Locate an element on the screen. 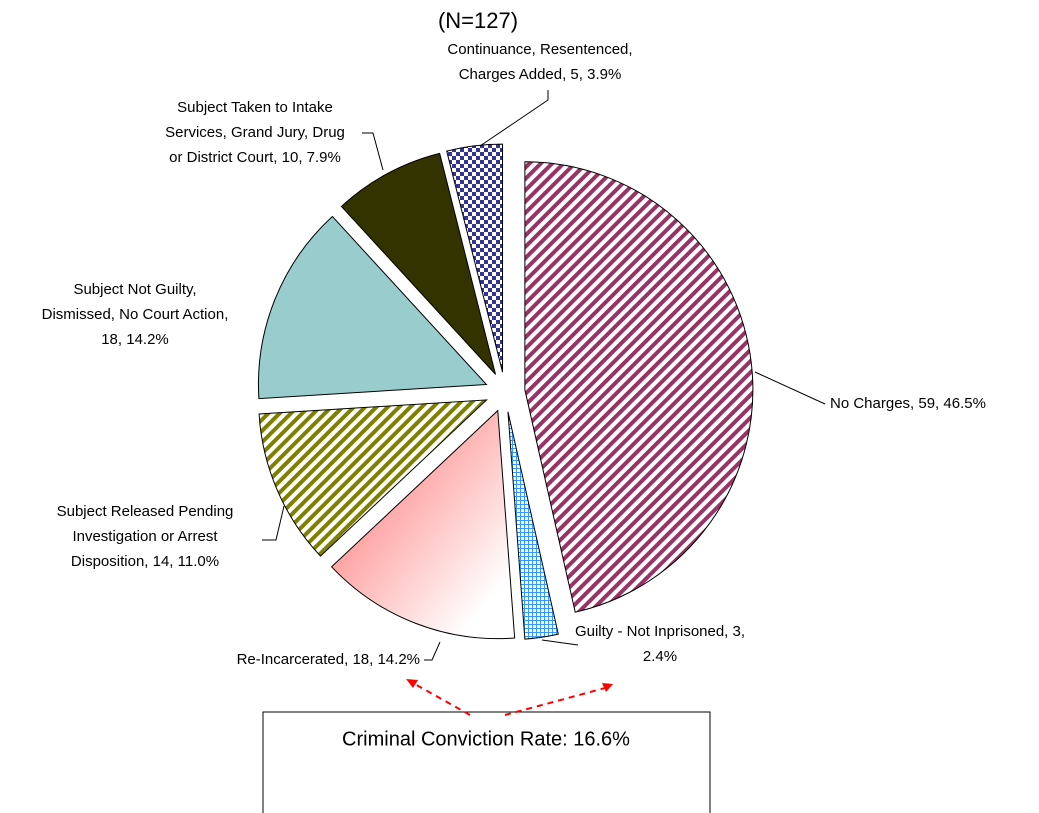 This screenshot has width=1039, height=813. annotation-box is located at coordinates (486, 762).